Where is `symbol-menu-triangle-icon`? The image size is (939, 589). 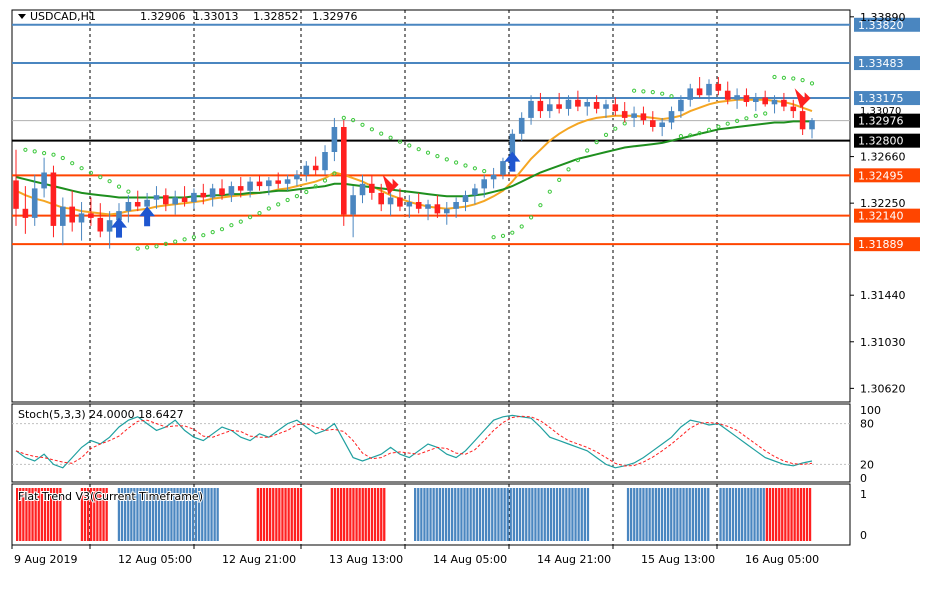 symbol-menu-triangle-icon is located at coordinates (22, 16).